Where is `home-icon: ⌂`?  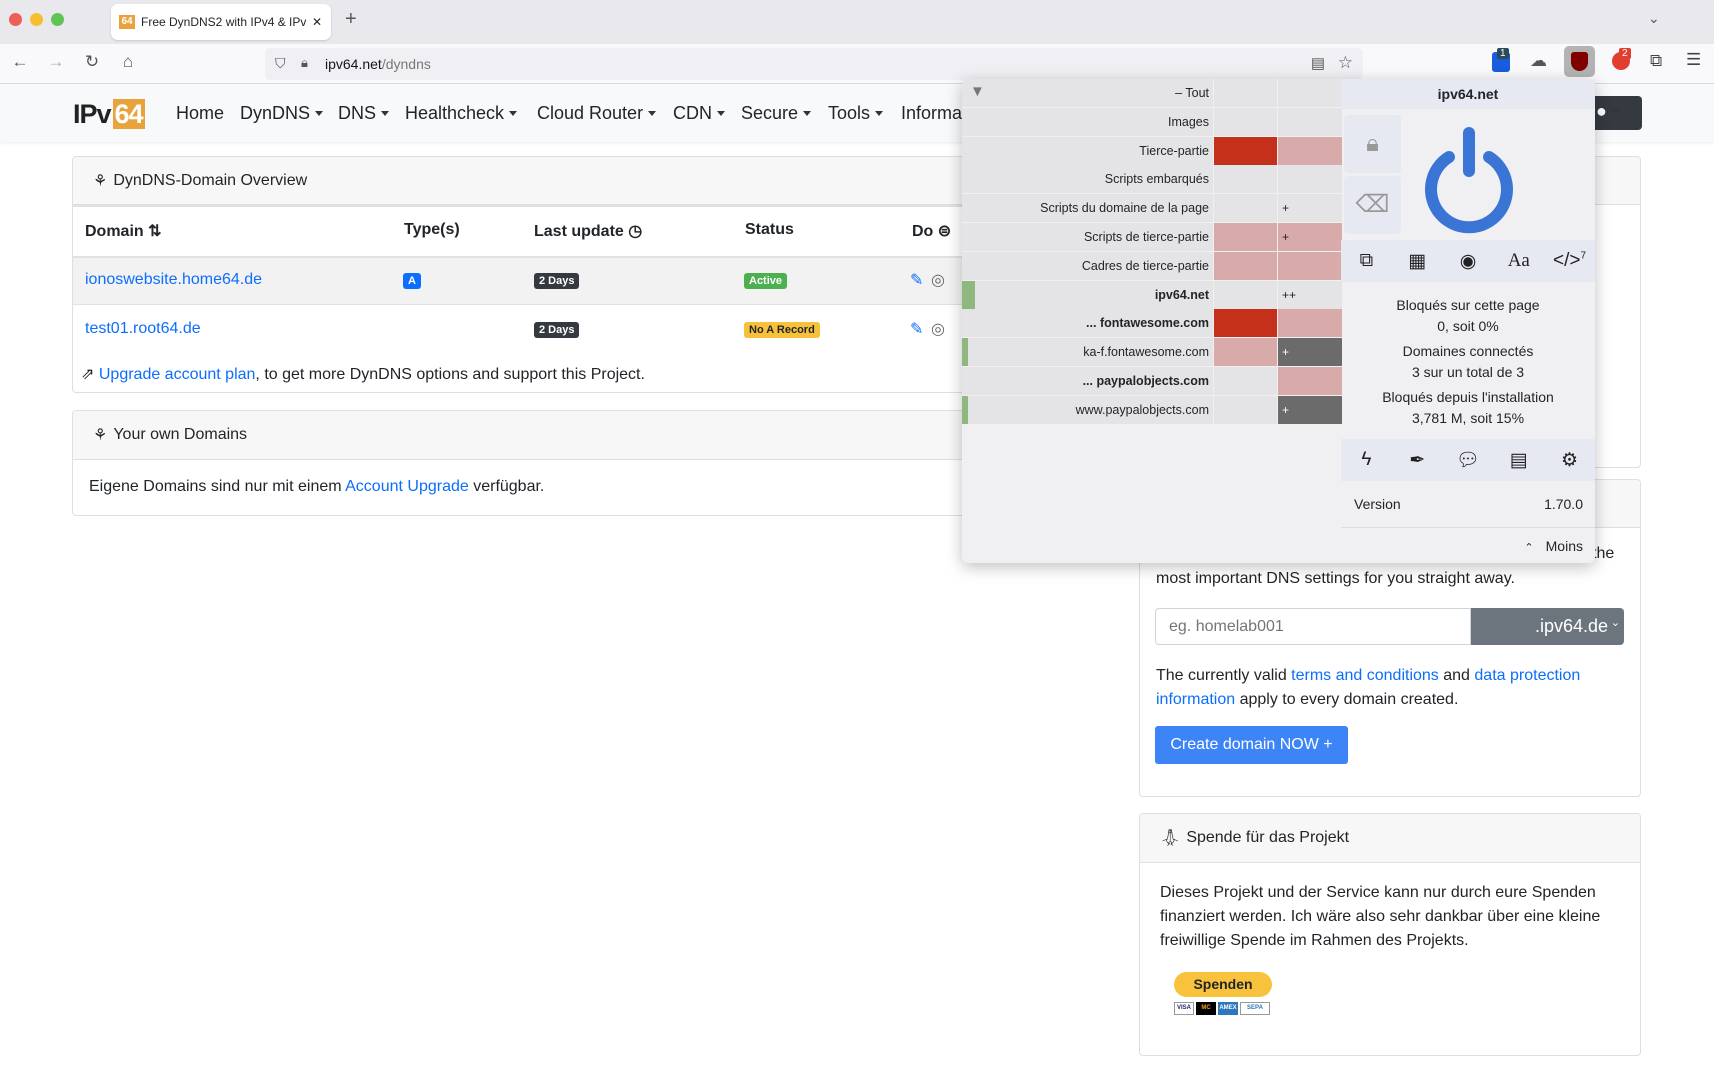
home-icon: ⌂ is located at coordinates (128, 61).